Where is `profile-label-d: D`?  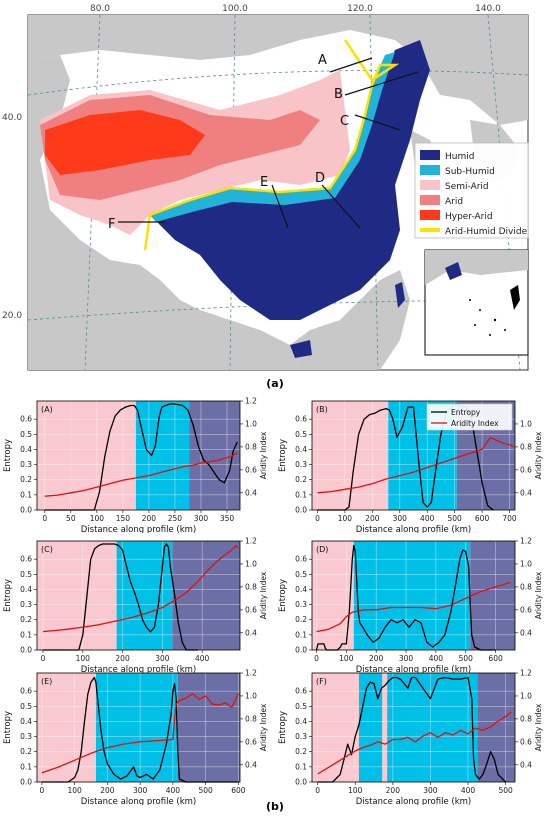
profile-label-d: D is located at coordinates (320, 178).